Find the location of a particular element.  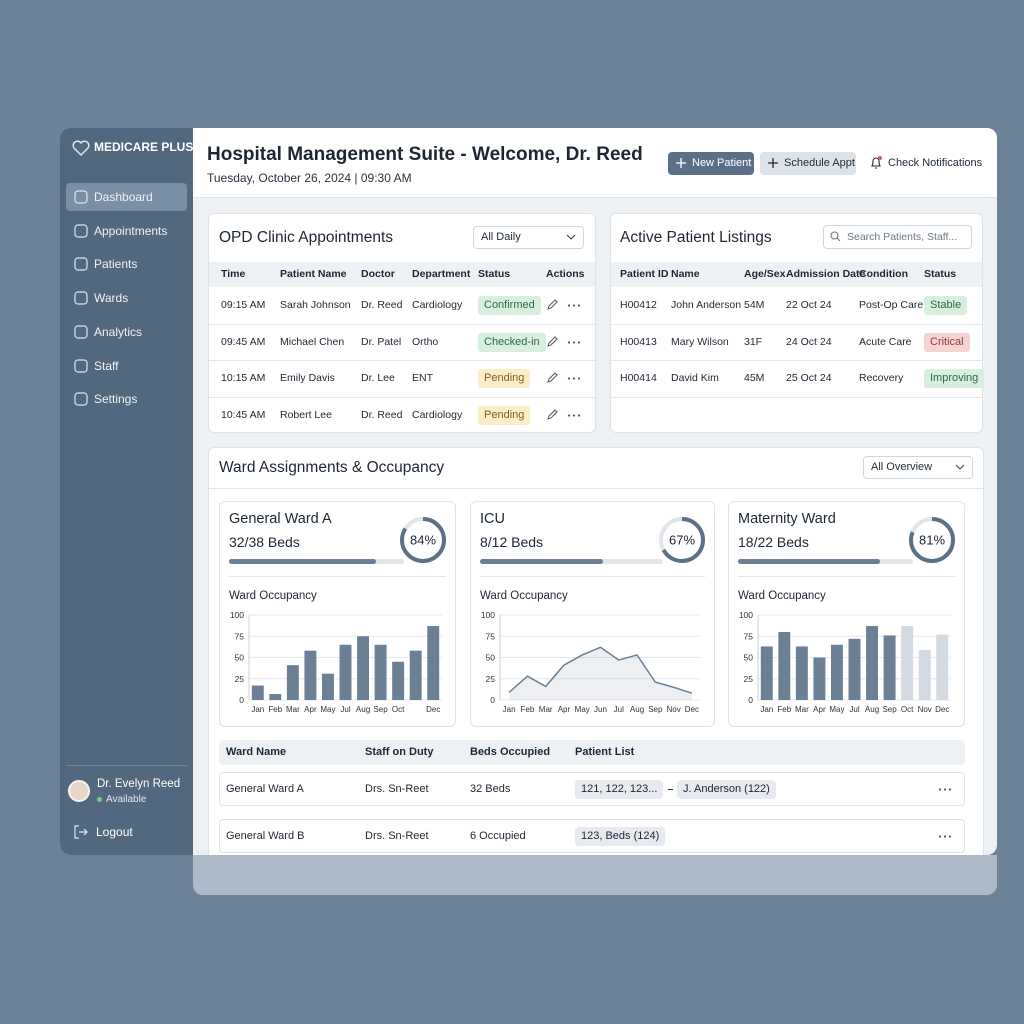

button-schedule: Schedule Appt is located at coordinates (808, 163).